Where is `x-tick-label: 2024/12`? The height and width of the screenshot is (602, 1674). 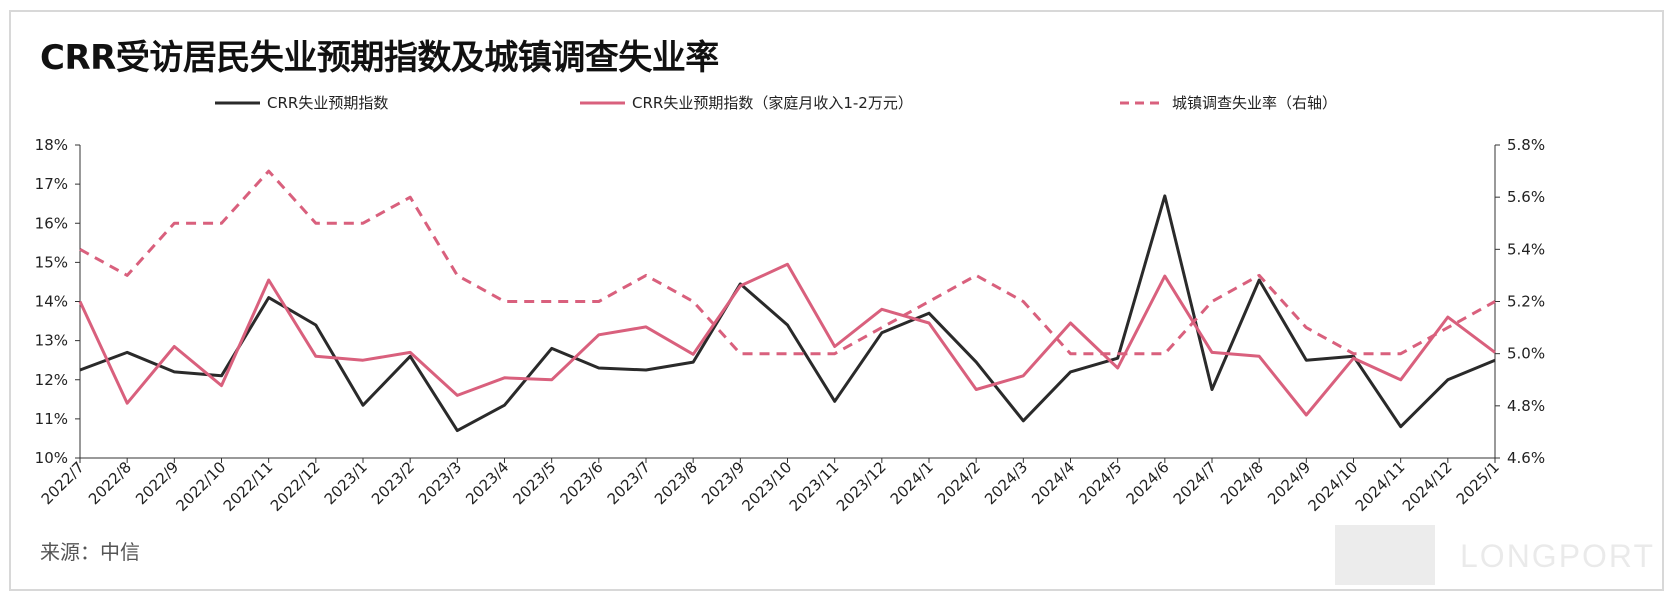
x-tick-label: 2024/12 is located at coordinates (1427, 486).